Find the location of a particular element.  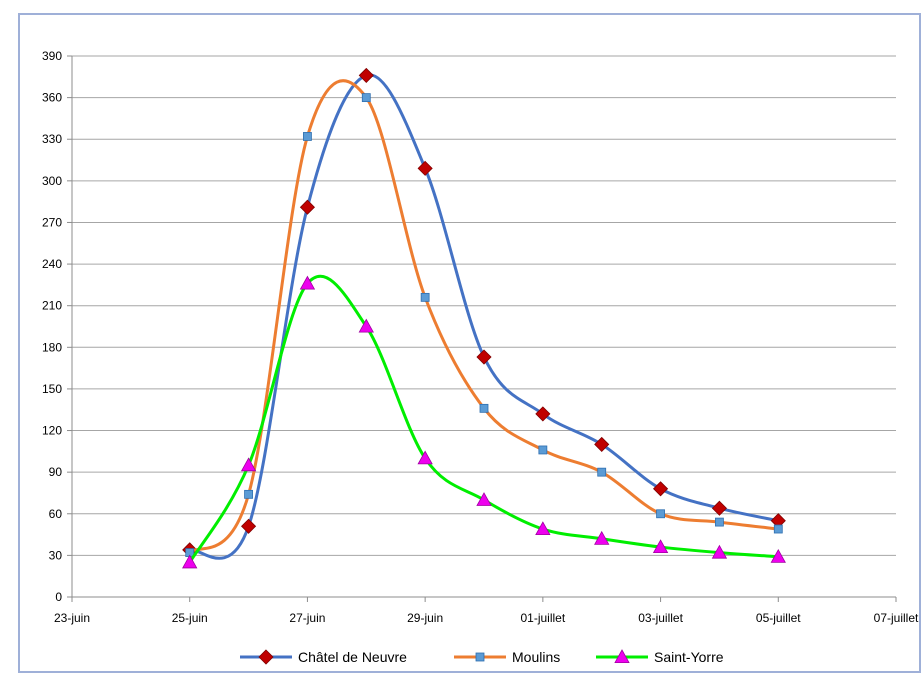

y-tick-label: 0 is located at coordinates (58, 597).